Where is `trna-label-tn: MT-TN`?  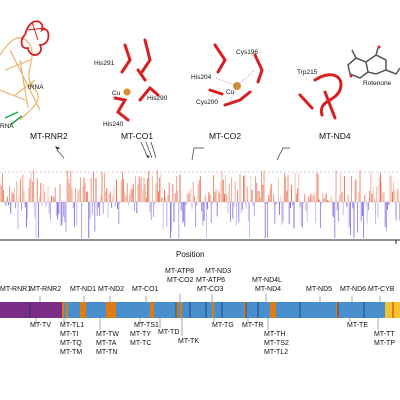 trna-label-tn: MT-TN is located at coordinates (107, 352).